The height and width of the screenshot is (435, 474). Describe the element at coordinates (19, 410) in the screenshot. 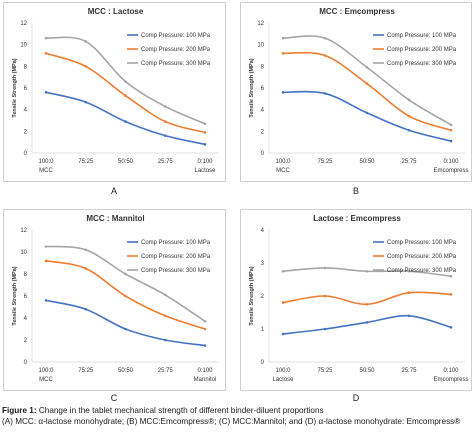

I see `caption-lead: Figure 1:` at that location.